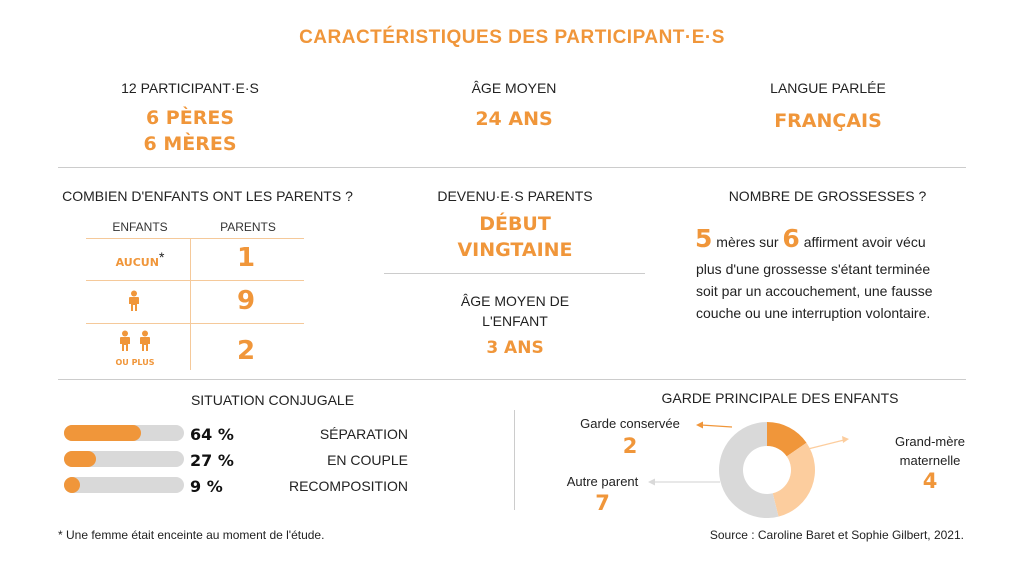 The width and height of the screenshot is (1024, 576). Describe the element at coordinates (135, 345) in the screenshot. I see `children-icon` at that location.